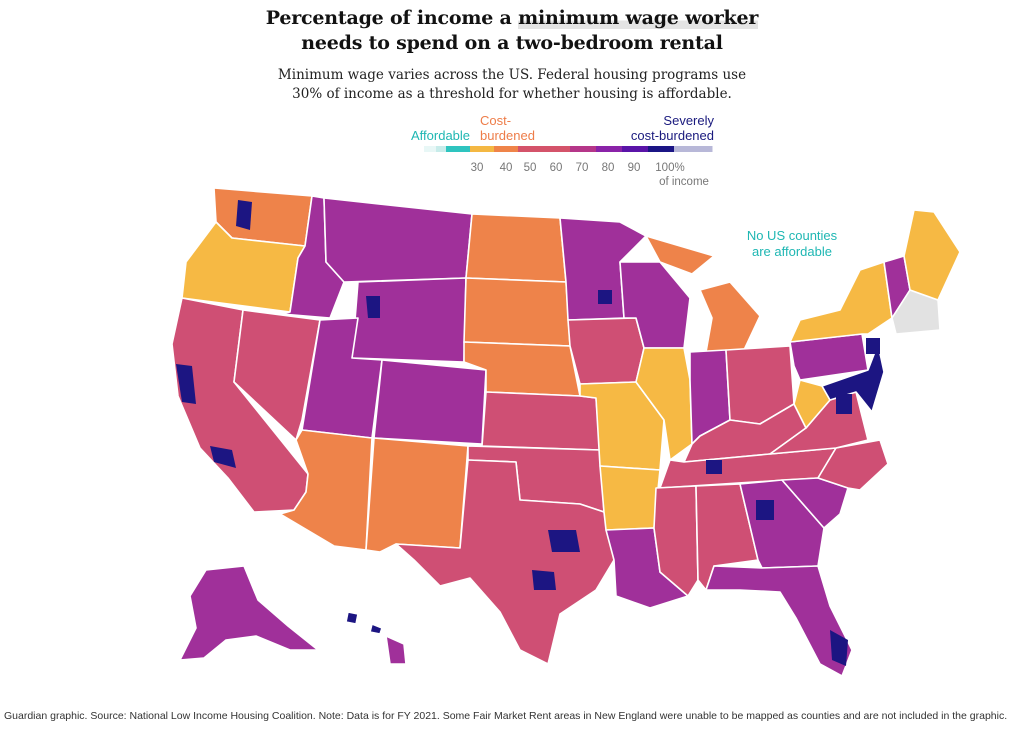  Describe the element at coordinates (186, 384) in the screenshot. I see `hotspot-bay-area` at that location.